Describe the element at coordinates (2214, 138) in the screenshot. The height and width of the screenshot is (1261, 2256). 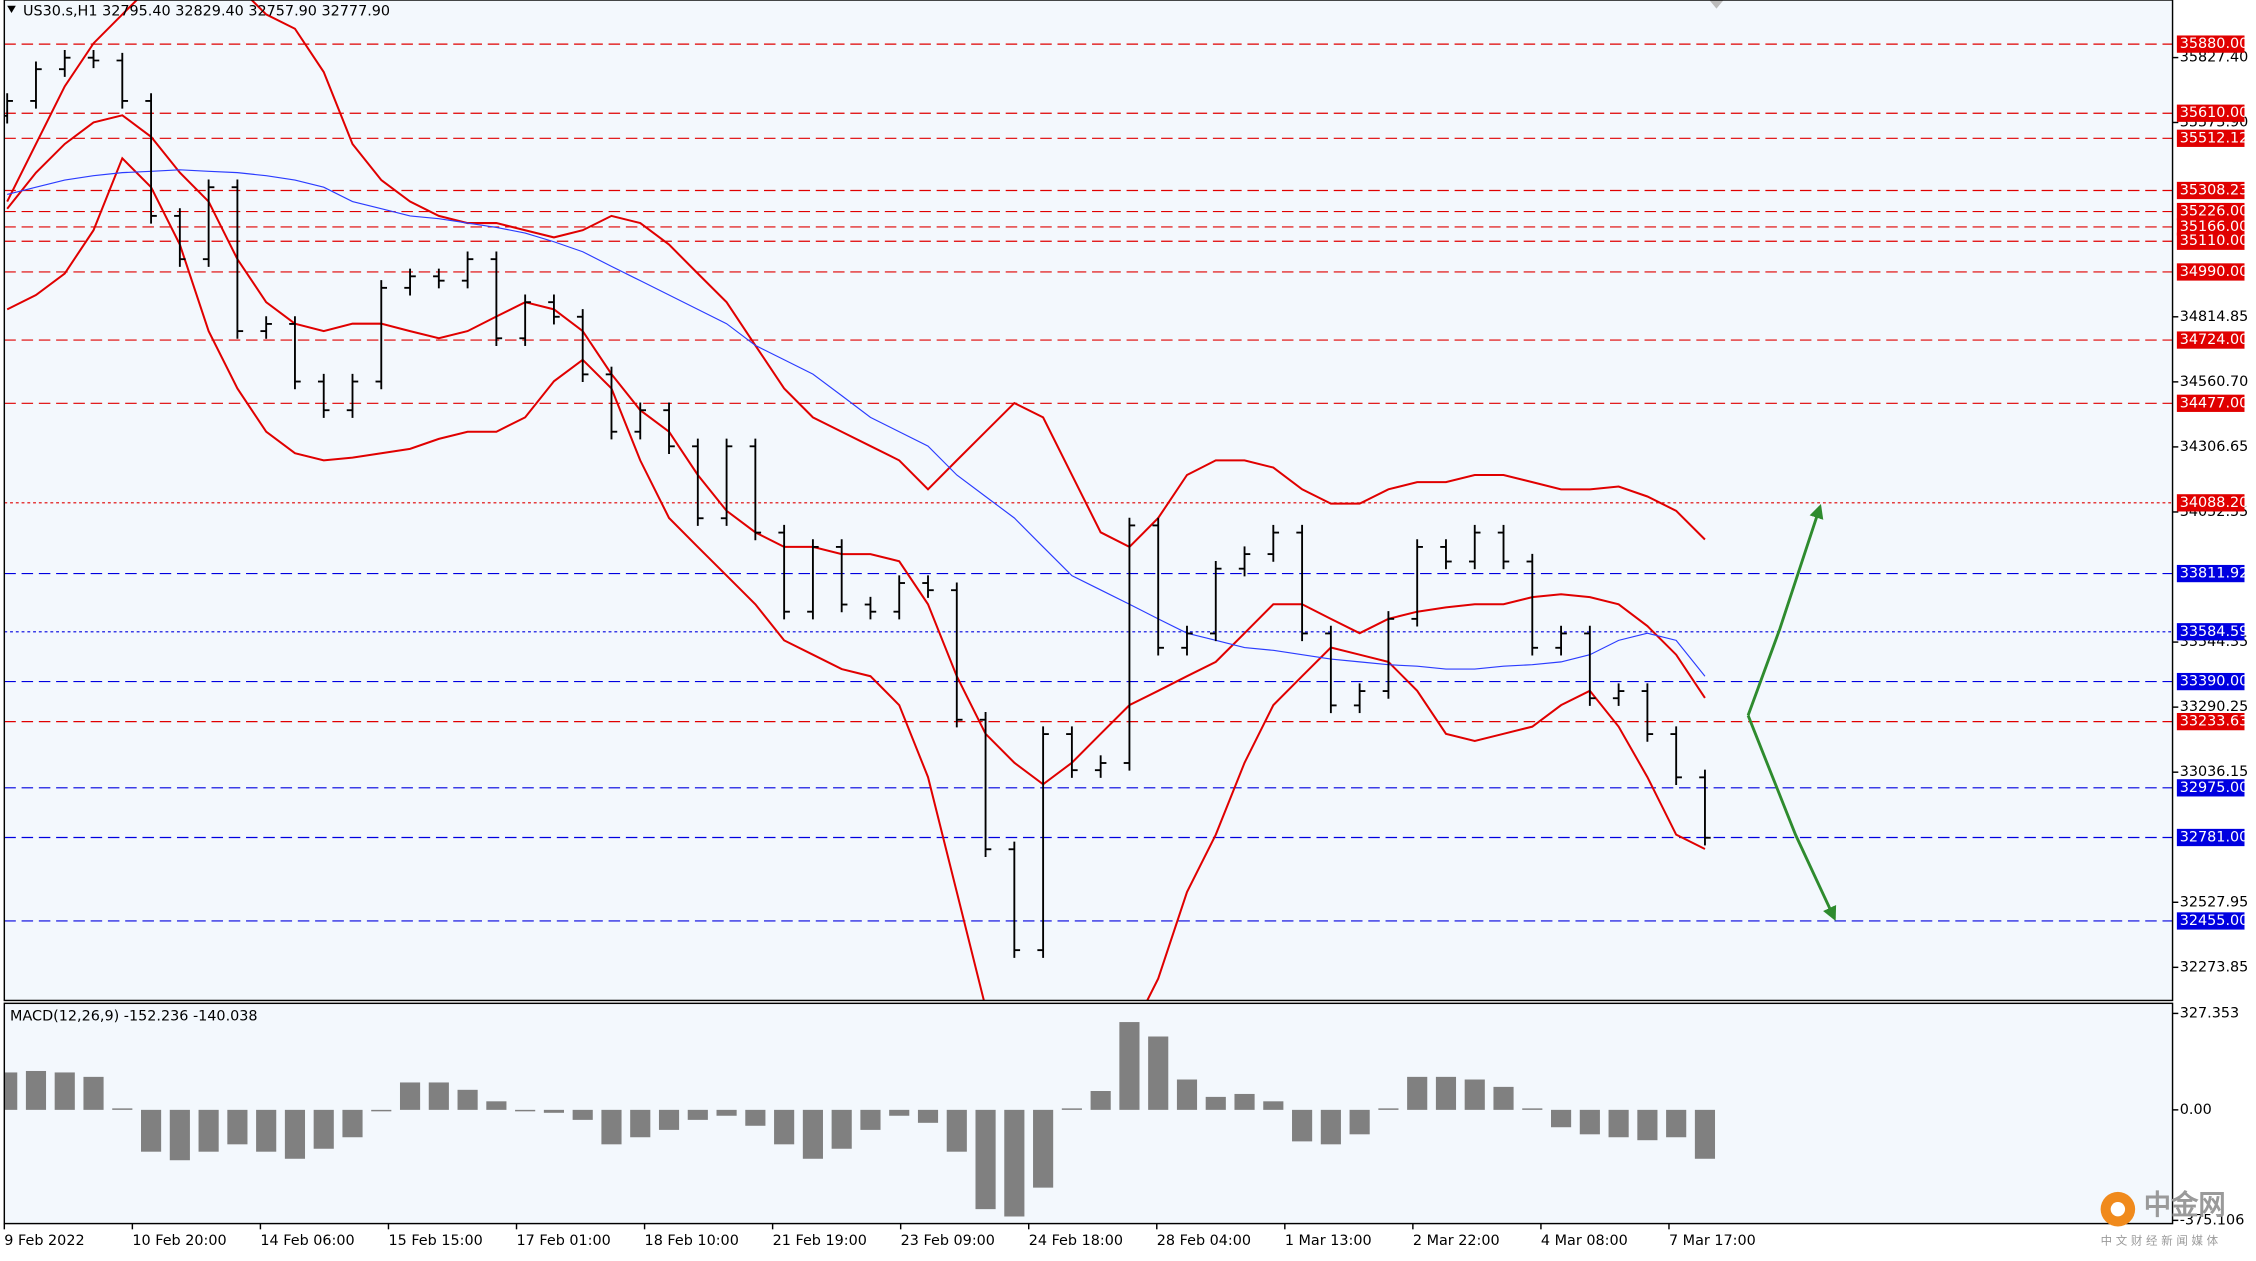
I see `level-label: 35512.12` at that location.